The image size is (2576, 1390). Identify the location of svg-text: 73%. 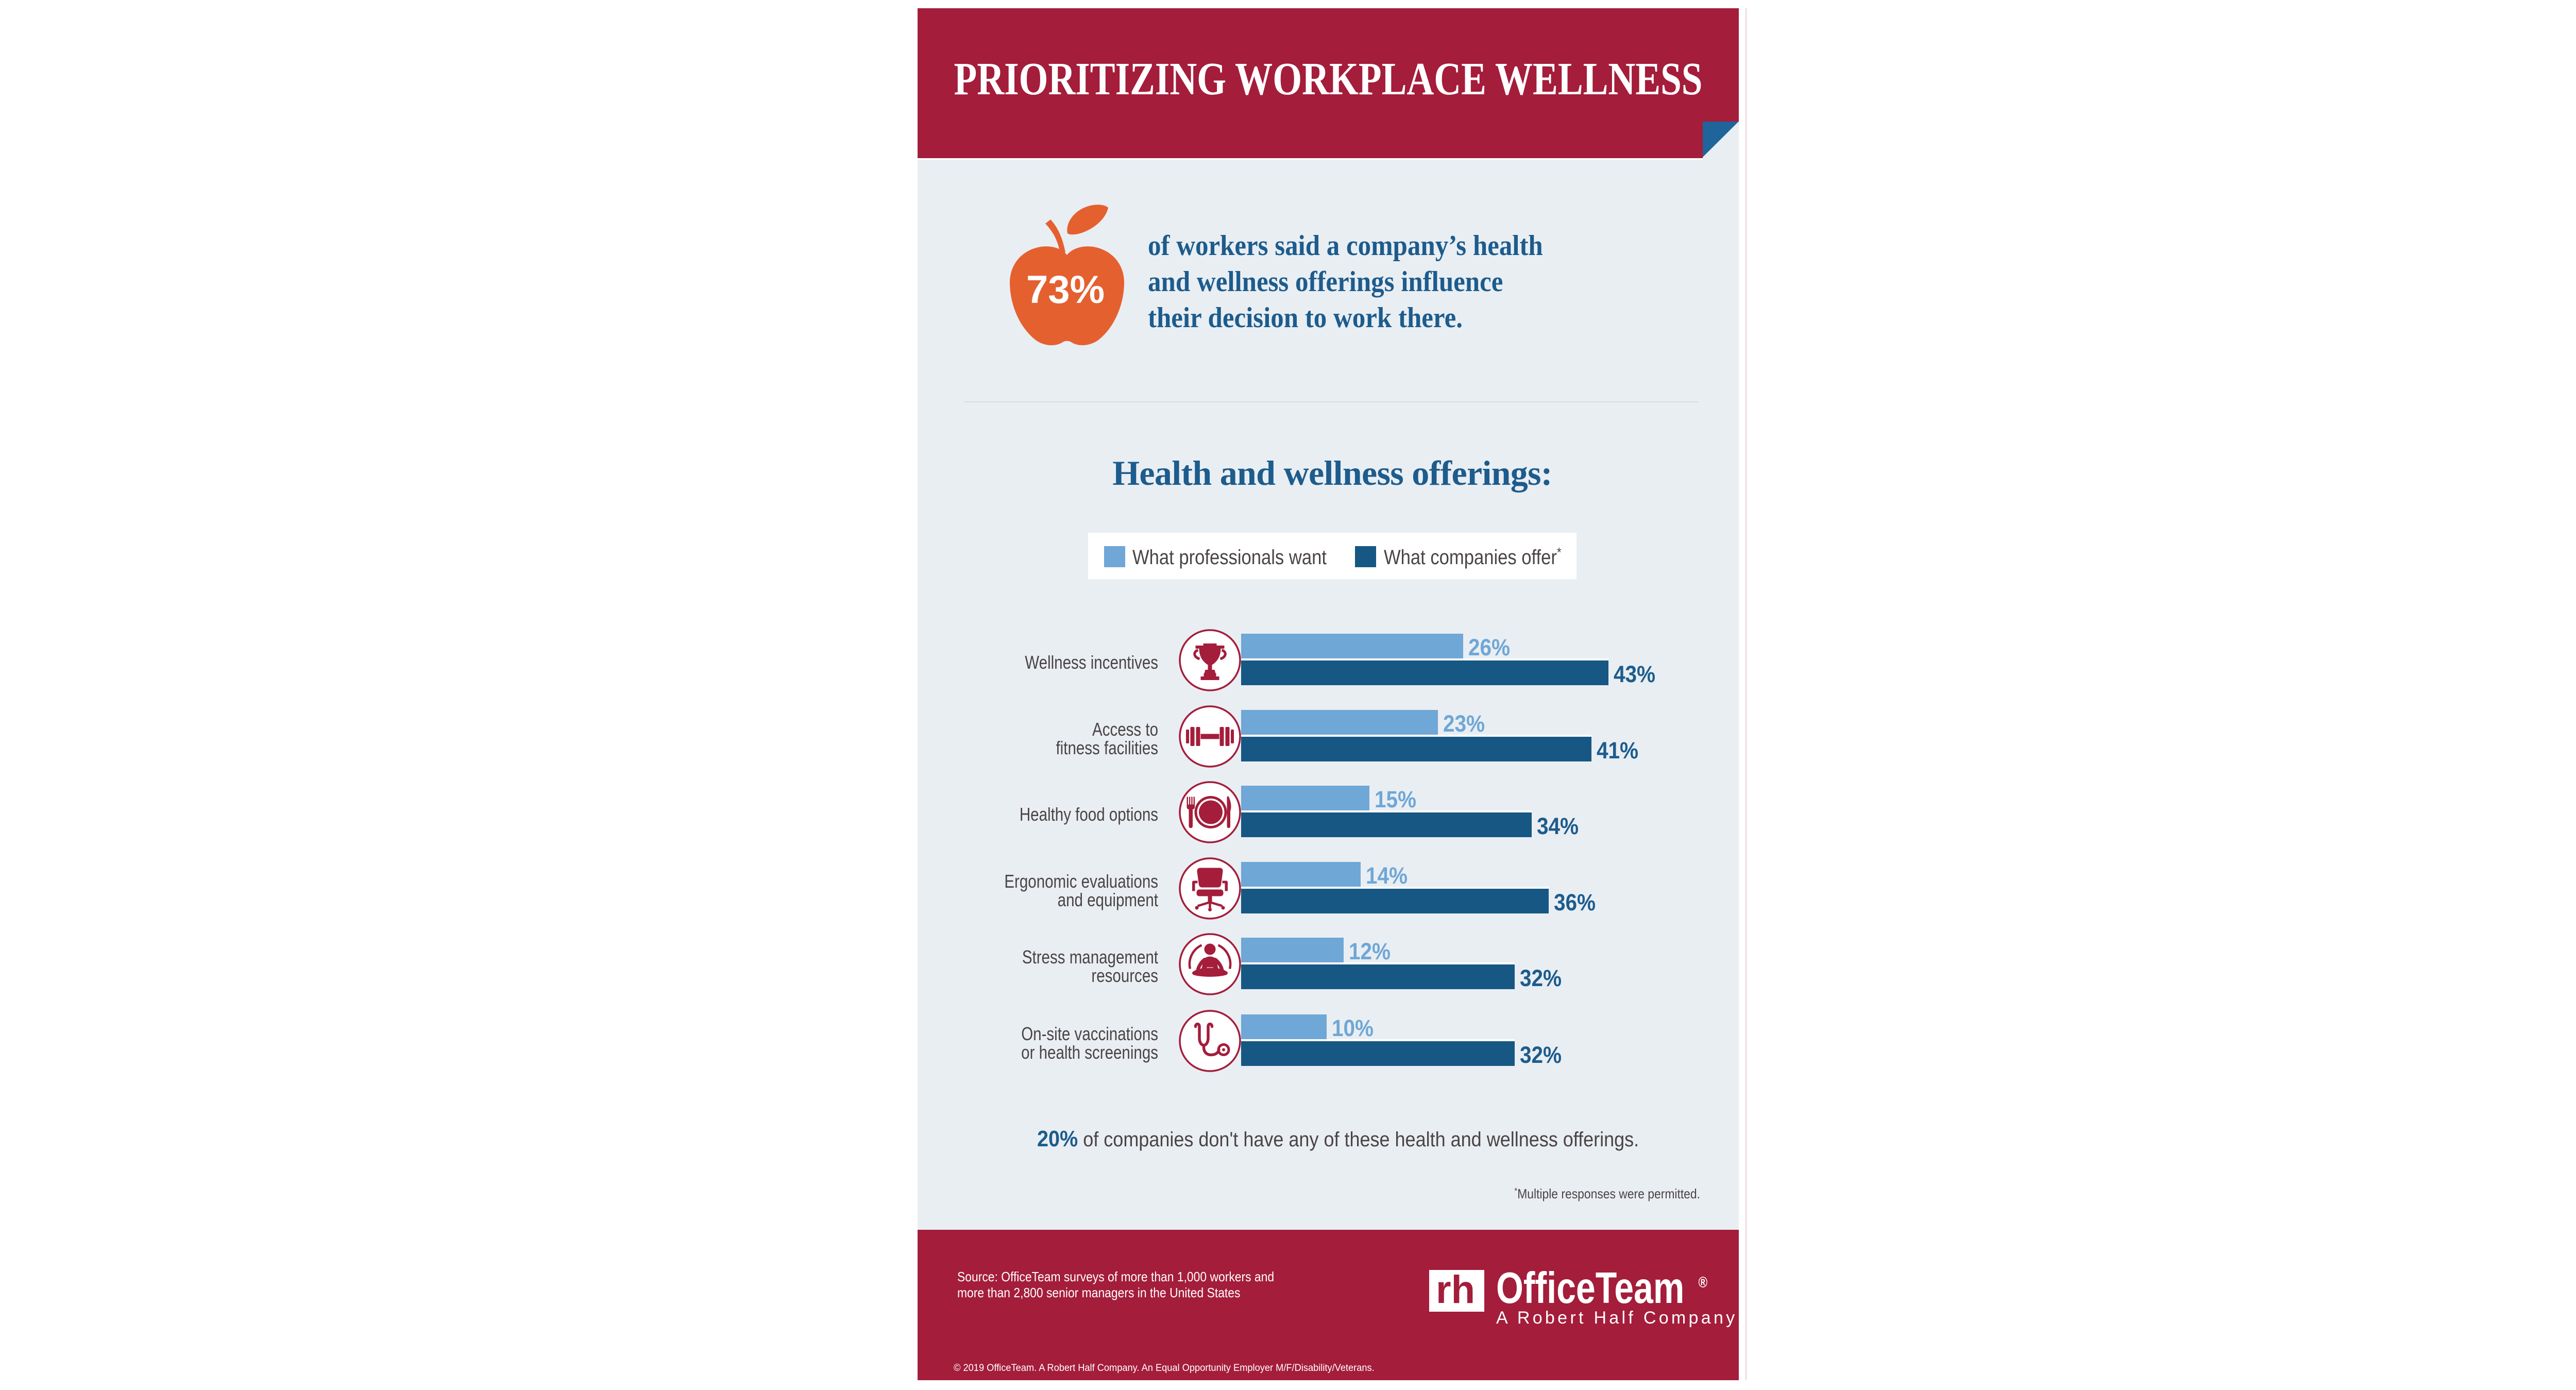
(1065, 290).